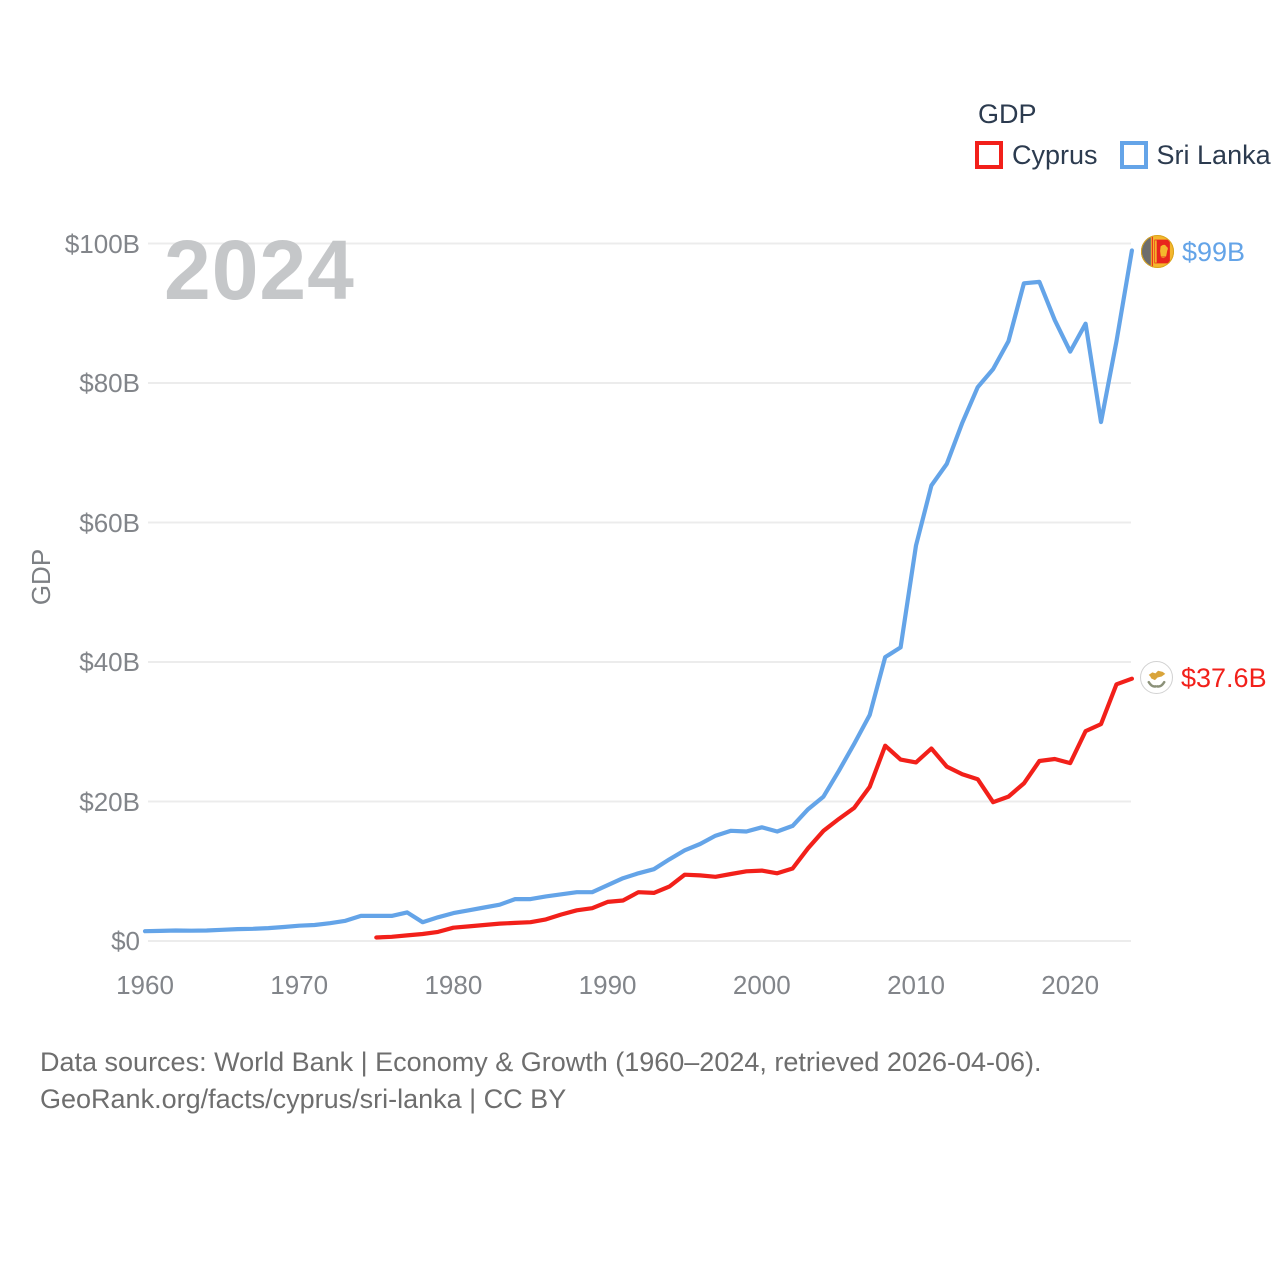  What do you see at coordinates (754, 808) in the screenshot?
I see `cyprus-line` at bounding box center [754, 808].